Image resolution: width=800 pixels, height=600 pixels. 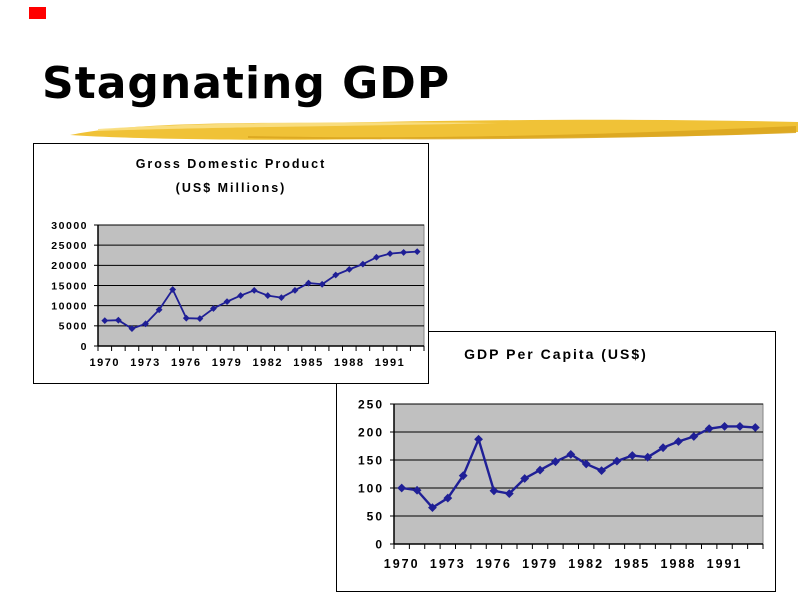 I want to click on y-tick-label: 250, so click(x=371, y=404).